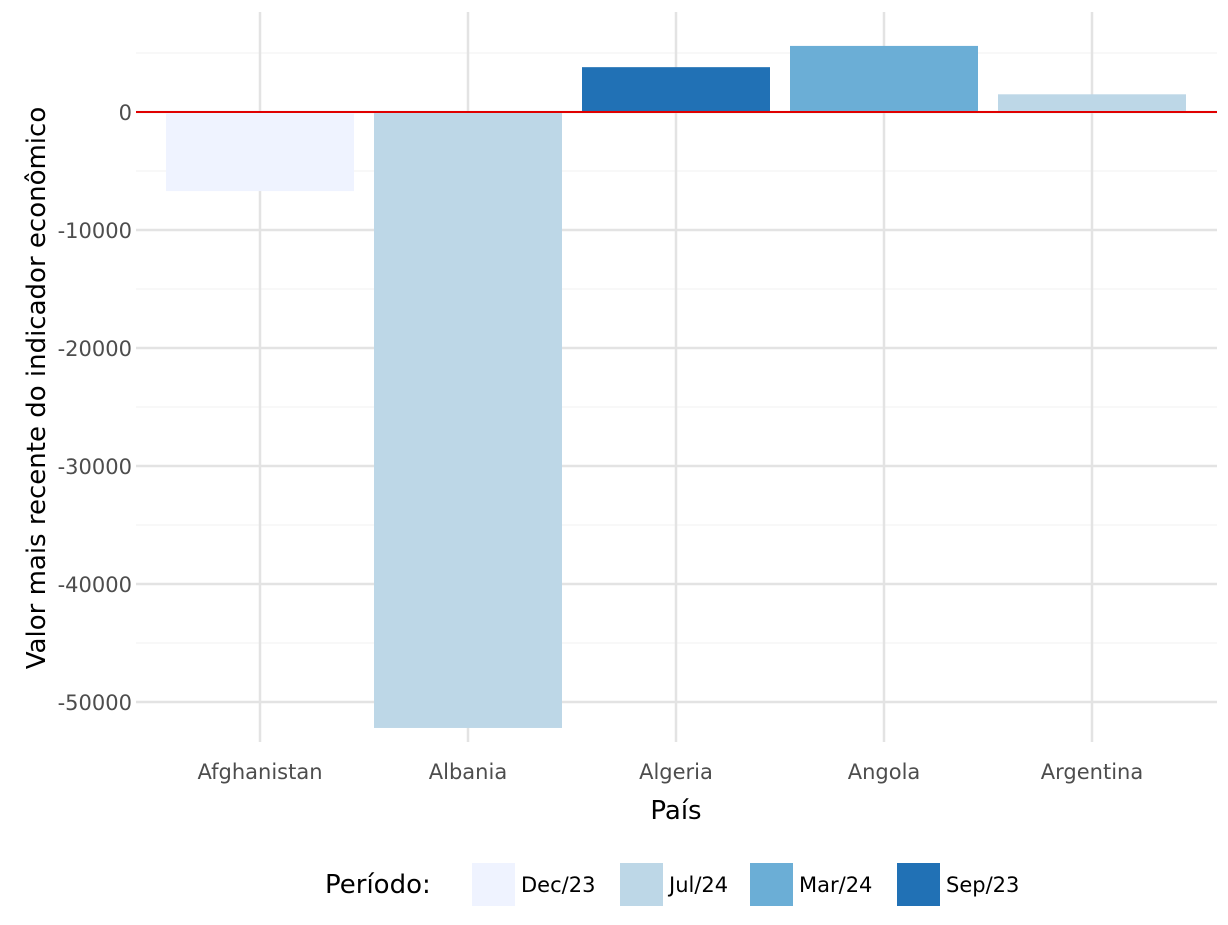 This screenshot has width=1228, height=925. What do you see at coordinates (95, 349) in the screenshot?
I see `y-tick-label: -20000` at bounding box center [95, 349].